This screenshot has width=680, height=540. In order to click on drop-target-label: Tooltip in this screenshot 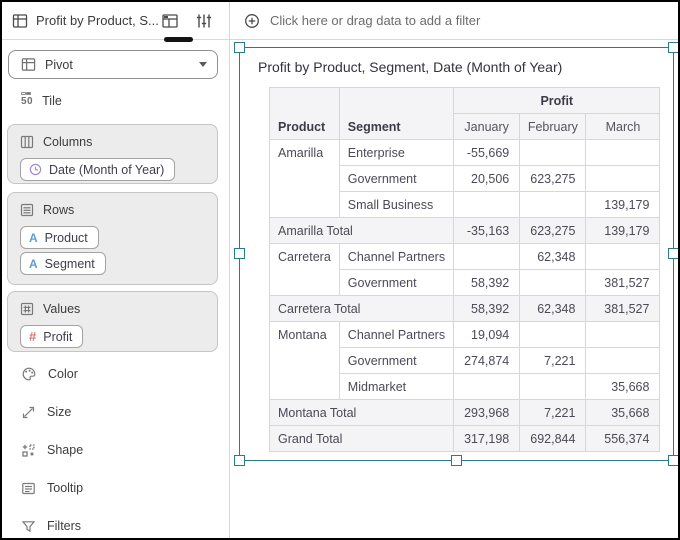, I will do `click(65, 488)`.